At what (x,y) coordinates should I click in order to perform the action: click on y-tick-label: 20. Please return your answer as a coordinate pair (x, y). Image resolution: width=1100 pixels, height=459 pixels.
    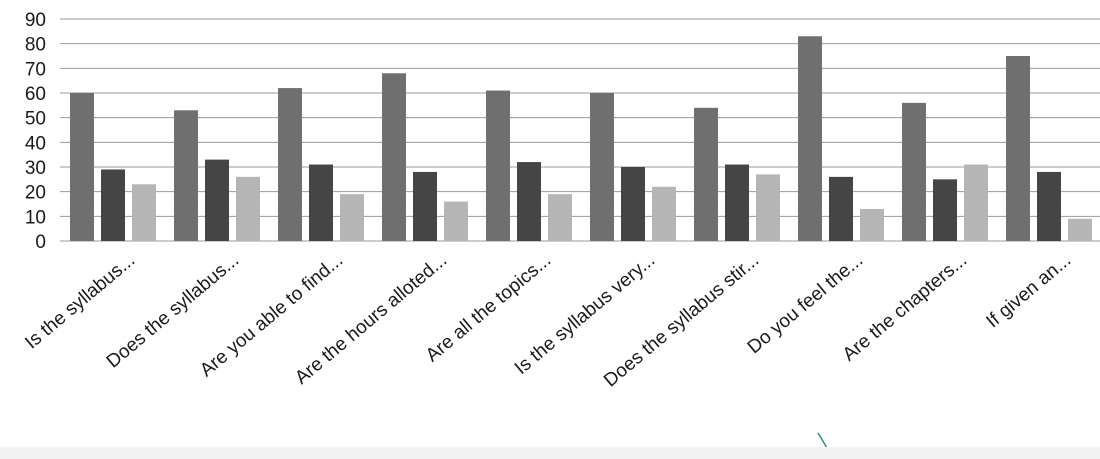
    Looking at the image, I should click on (35, 193).